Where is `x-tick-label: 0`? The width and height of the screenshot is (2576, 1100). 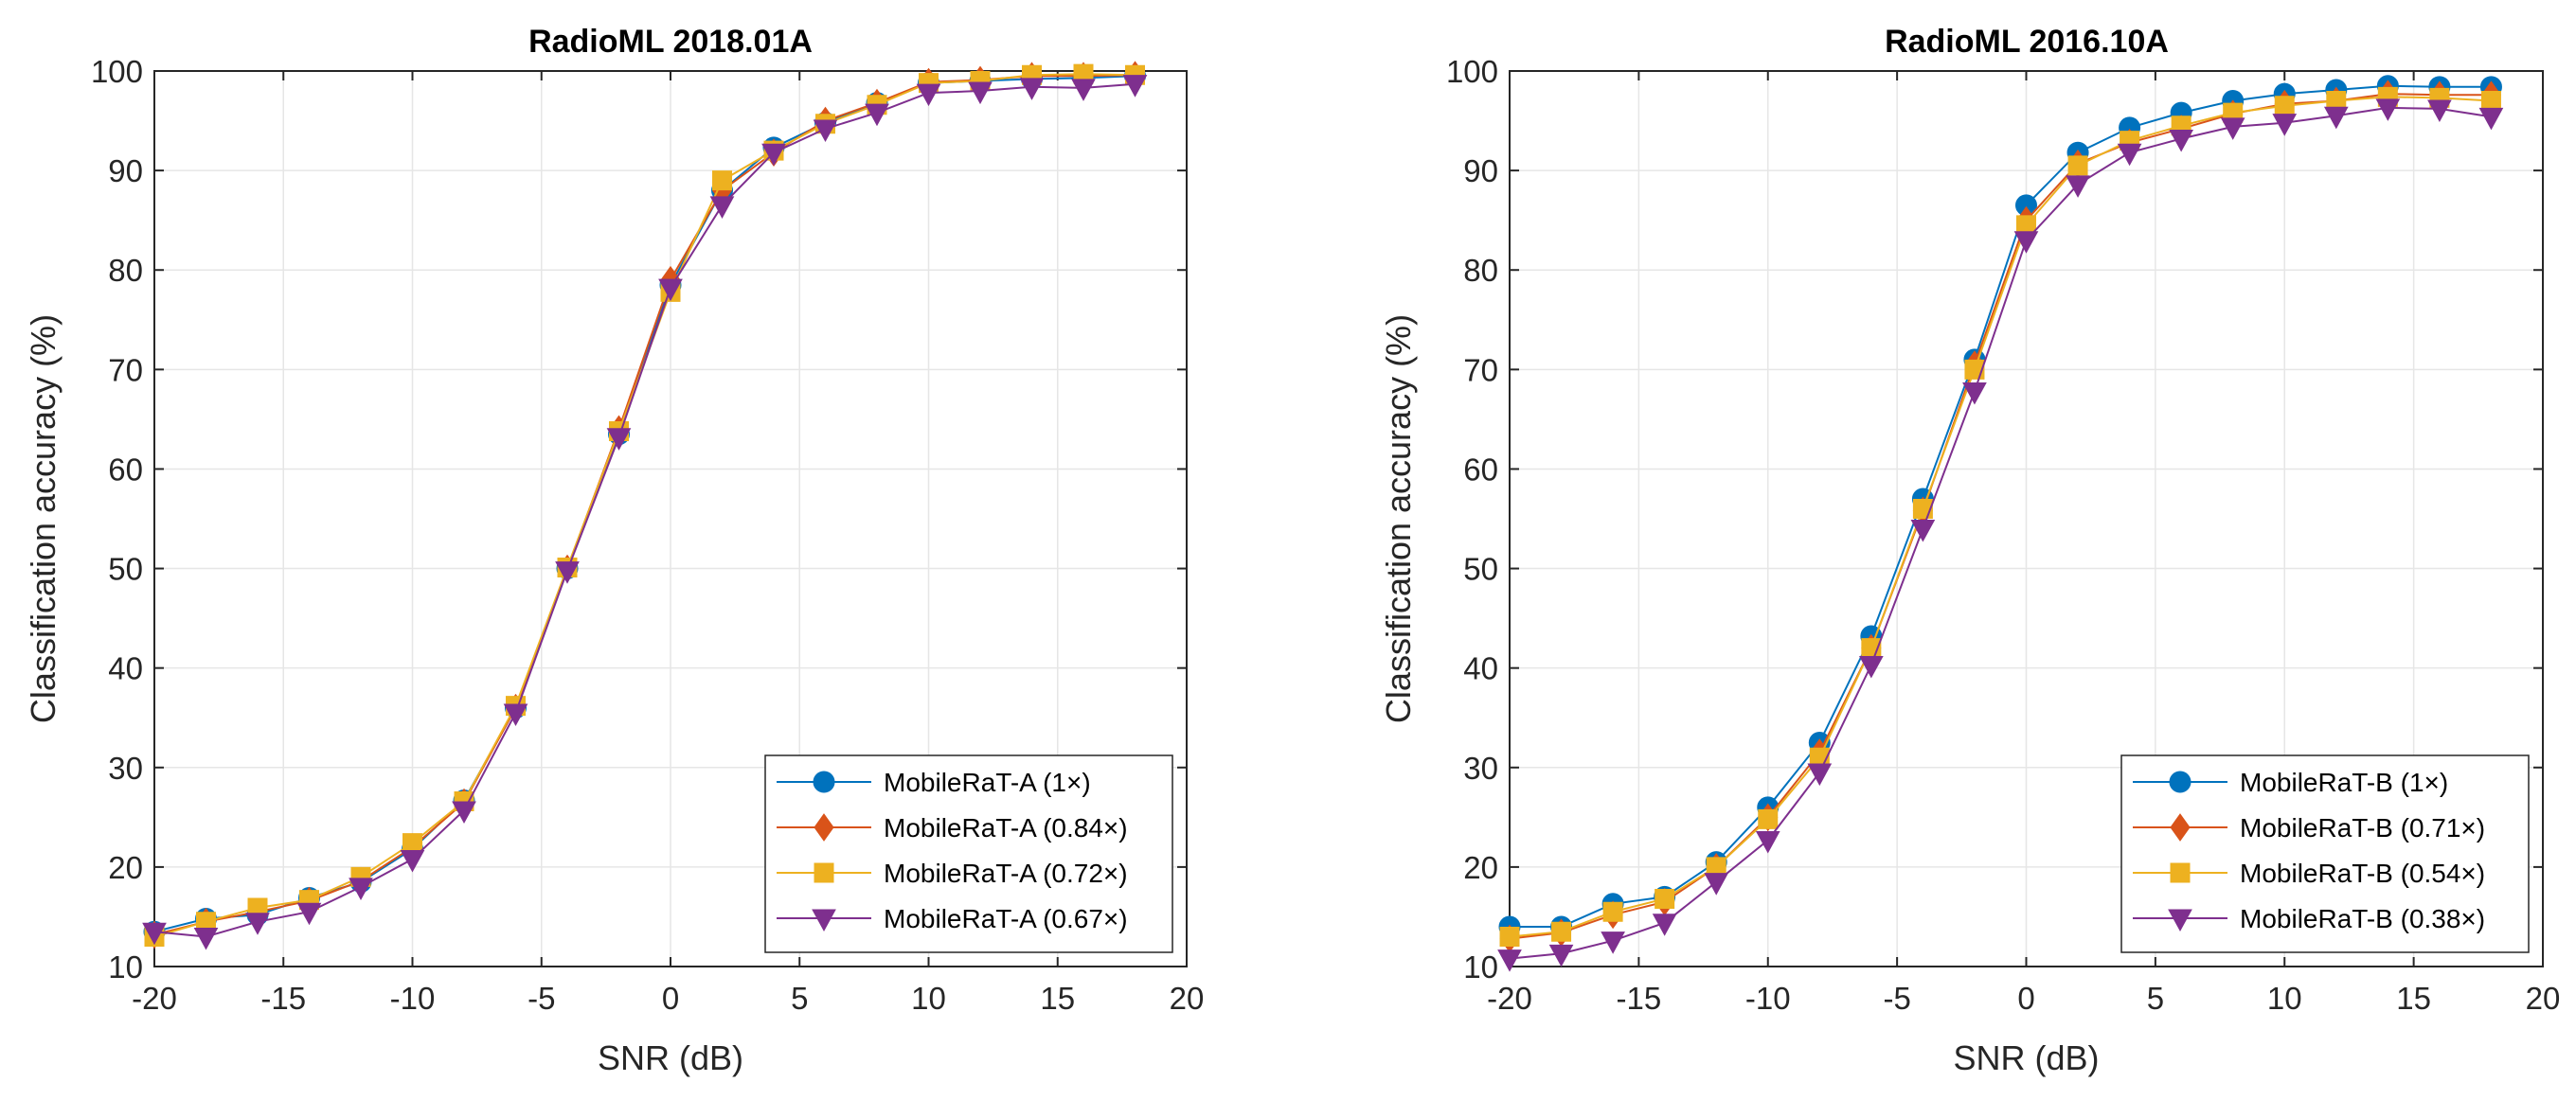 x-tick-label: 0 is located at coordinates (2025, 998).